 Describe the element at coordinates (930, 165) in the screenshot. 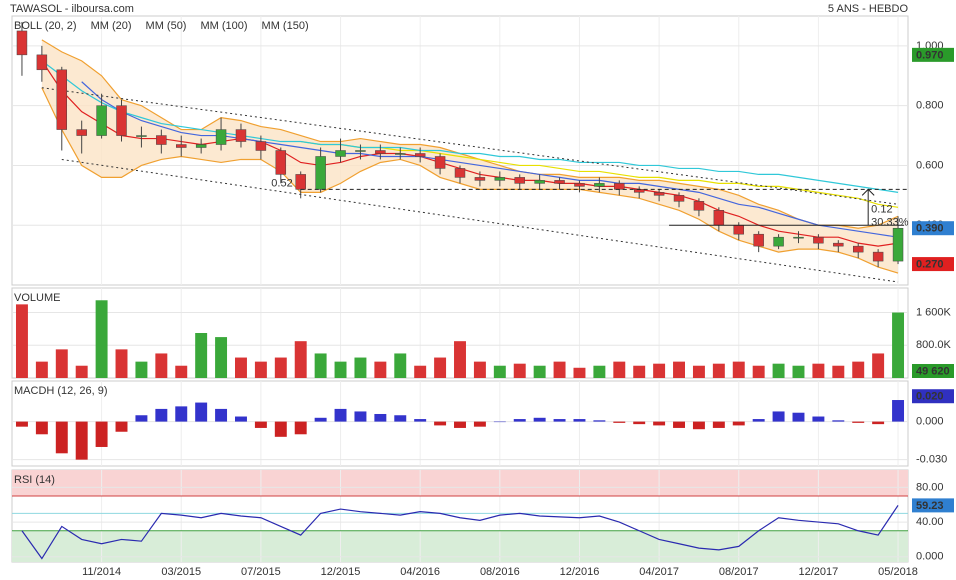

I see `y-tick-label: 0.600` at that location.